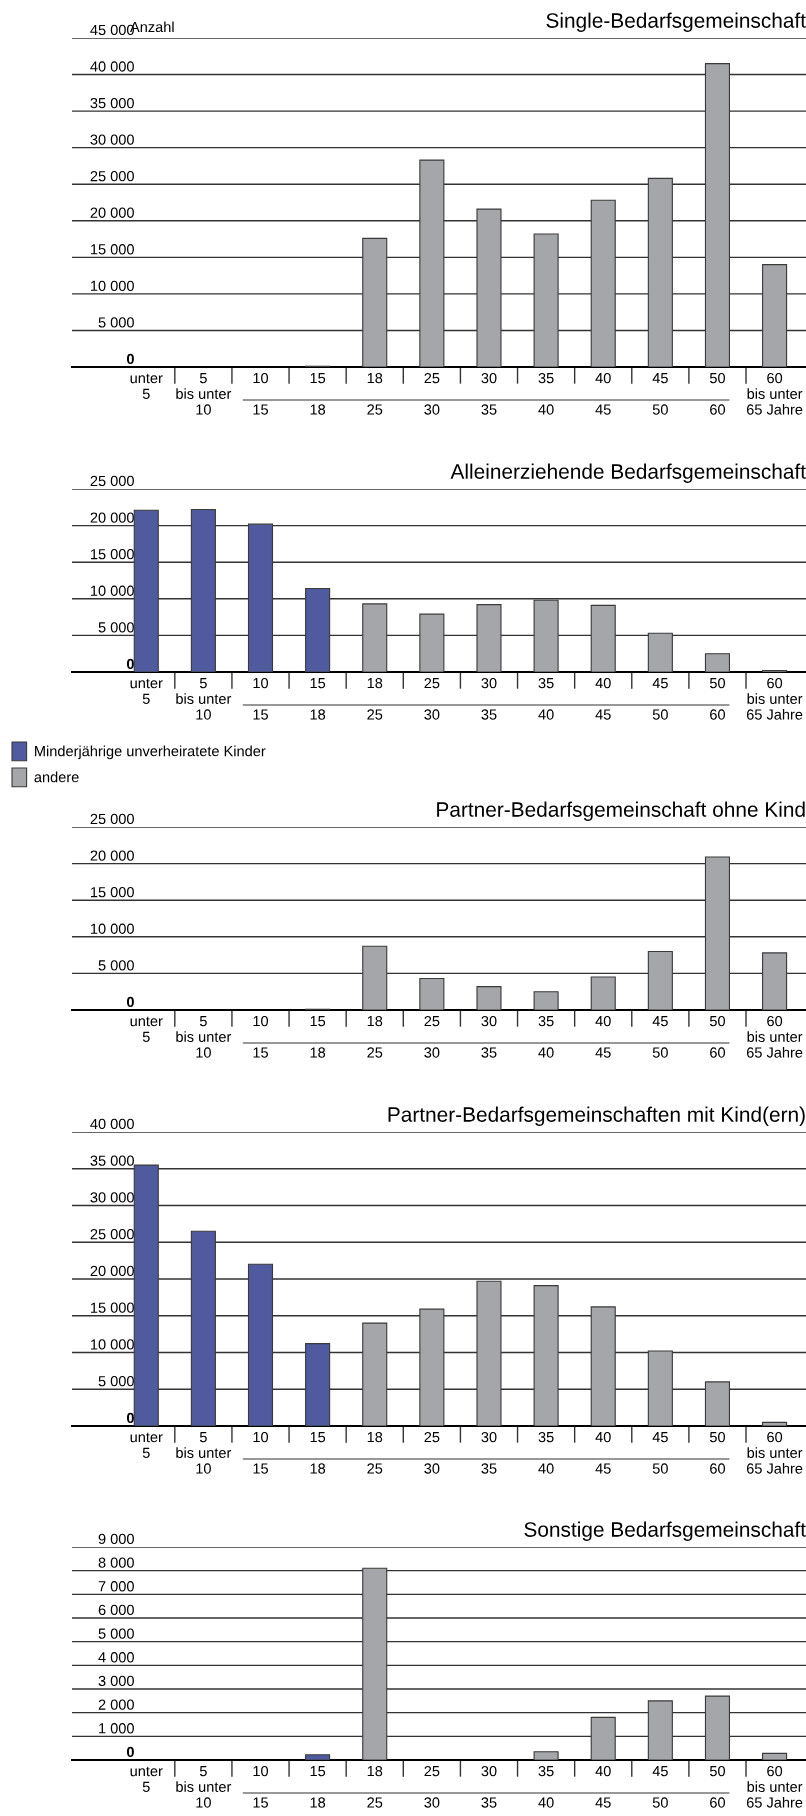 Image resolution: width=806 pixels, height=1816 pixels. I want to click on chart-title: Partner-Bedarfsgemeinschaften mit Kind(ern), so click(596, 1116).